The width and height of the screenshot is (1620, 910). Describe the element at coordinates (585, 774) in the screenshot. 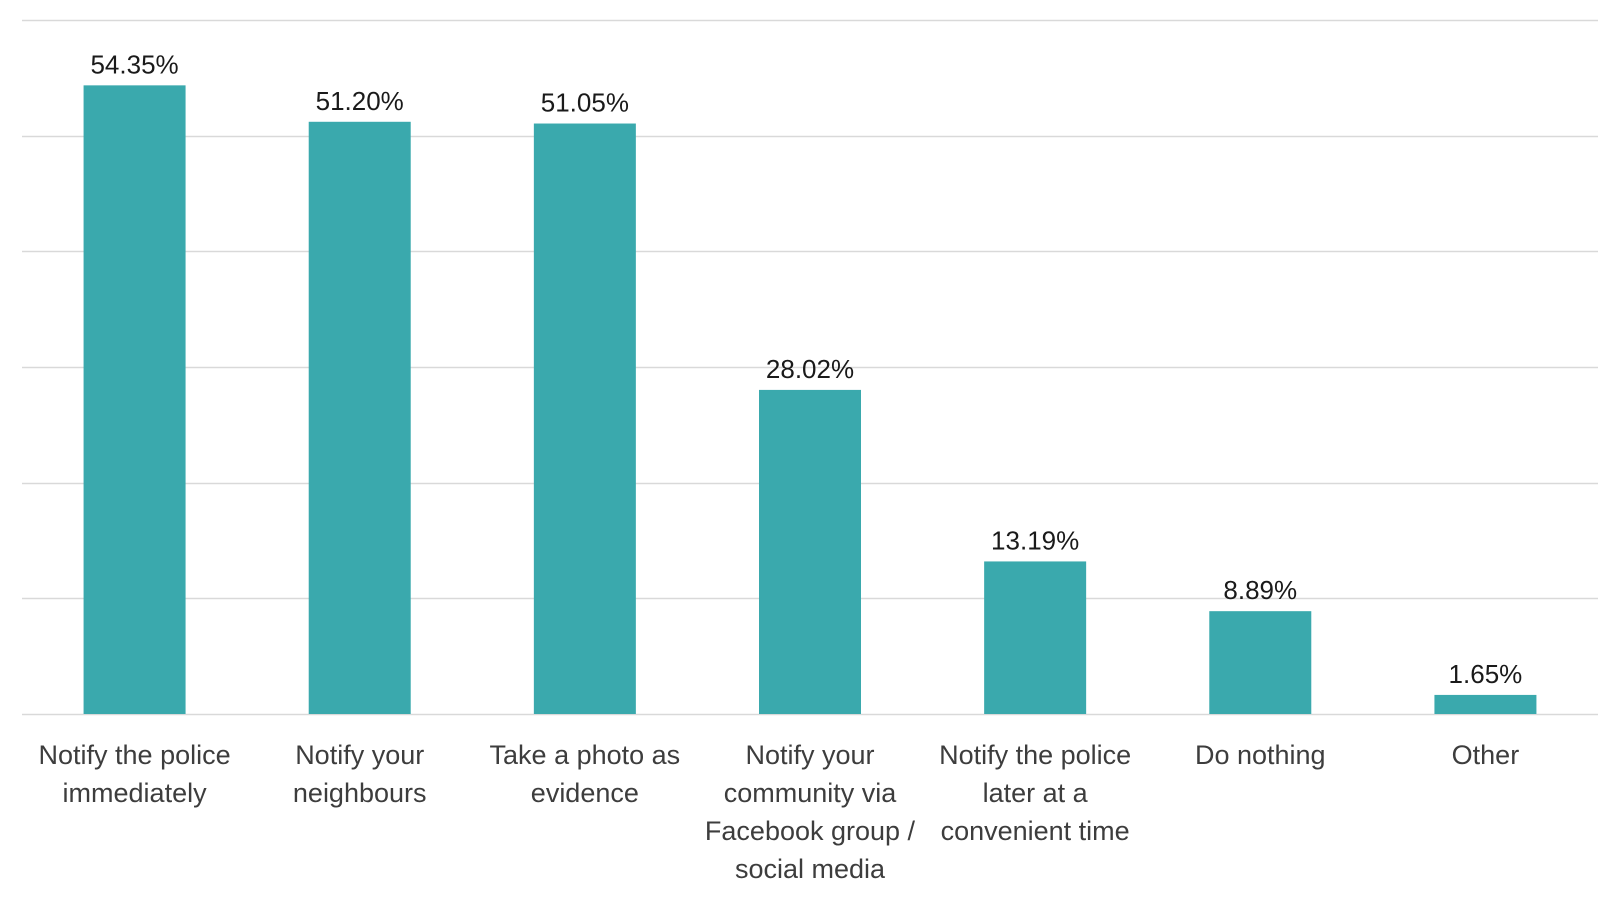

I see `tick-label: Take a photo as evidence` at that location.